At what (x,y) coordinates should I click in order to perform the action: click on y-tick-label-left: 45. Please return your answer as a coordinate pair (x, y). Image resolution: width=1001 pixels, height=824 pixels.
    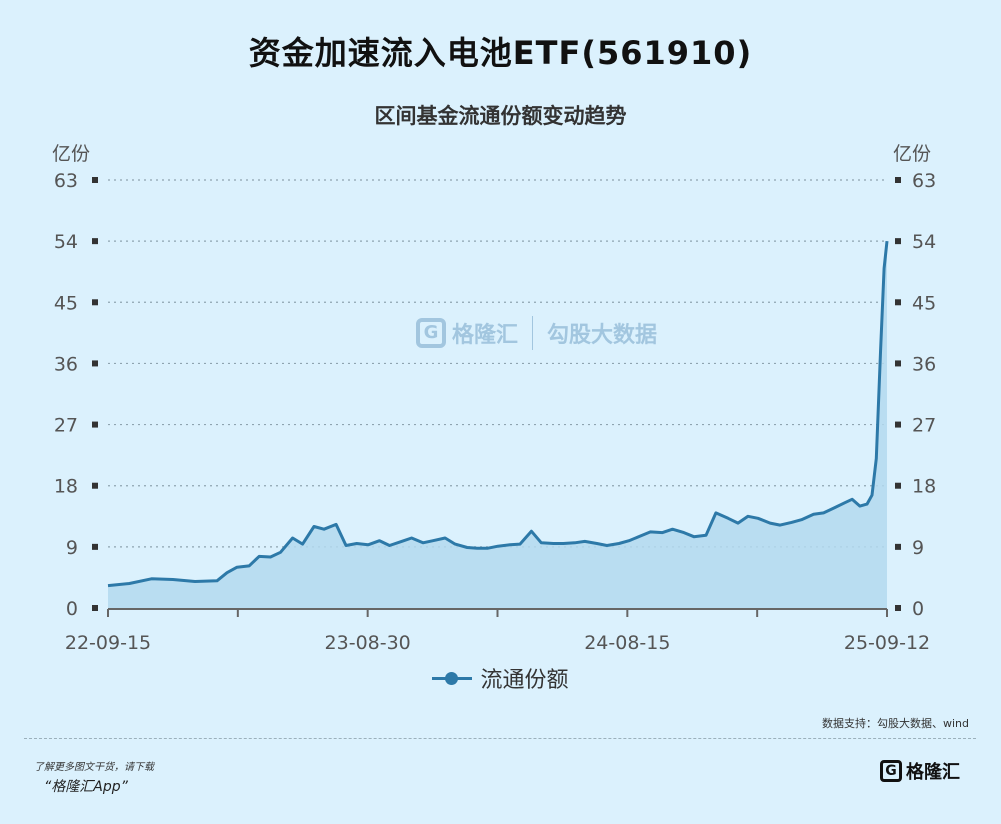
    Looking at the image, I should click on (66, 303).